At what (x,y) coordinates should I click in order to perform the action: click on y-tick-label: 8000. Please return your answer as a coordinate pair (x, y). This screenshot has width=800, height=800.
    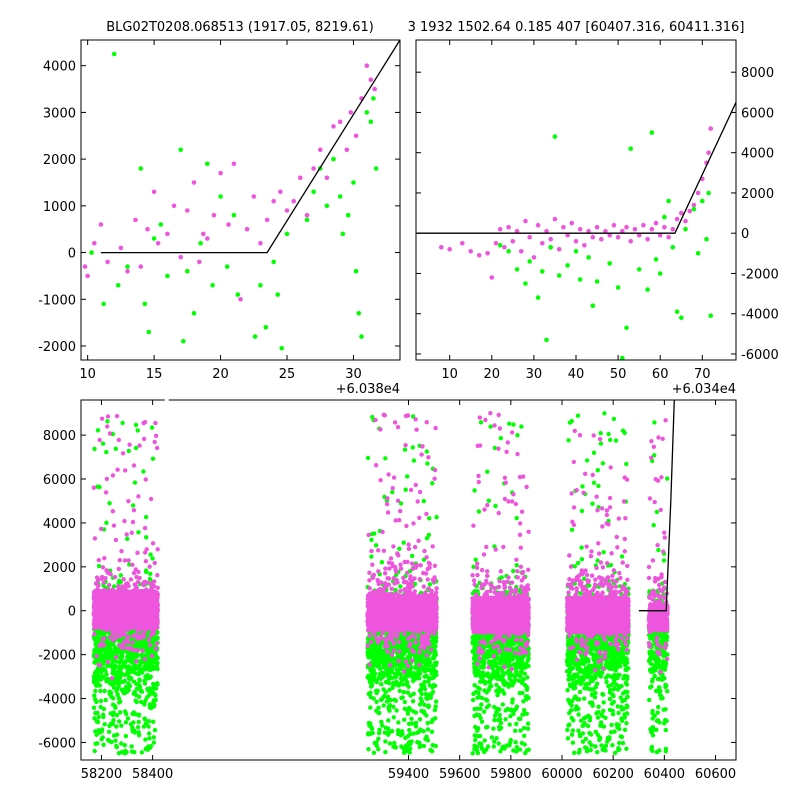
    Looking at the image, I should click on (757, 73).